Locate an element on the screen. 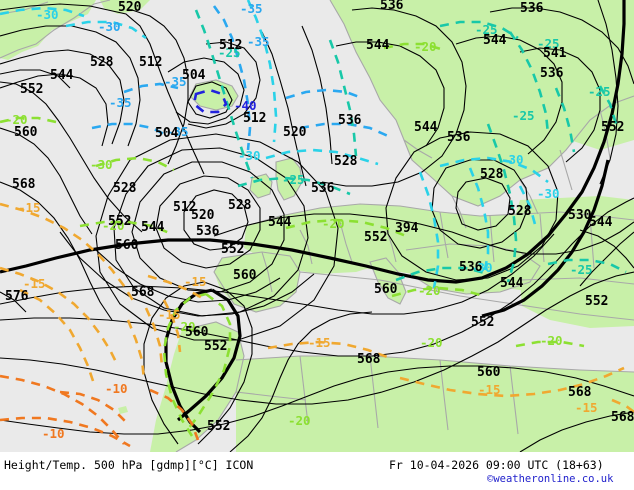 The width and height of the screenshot is (634, 490). height-label: 541 is located at coordinates (555, 53).